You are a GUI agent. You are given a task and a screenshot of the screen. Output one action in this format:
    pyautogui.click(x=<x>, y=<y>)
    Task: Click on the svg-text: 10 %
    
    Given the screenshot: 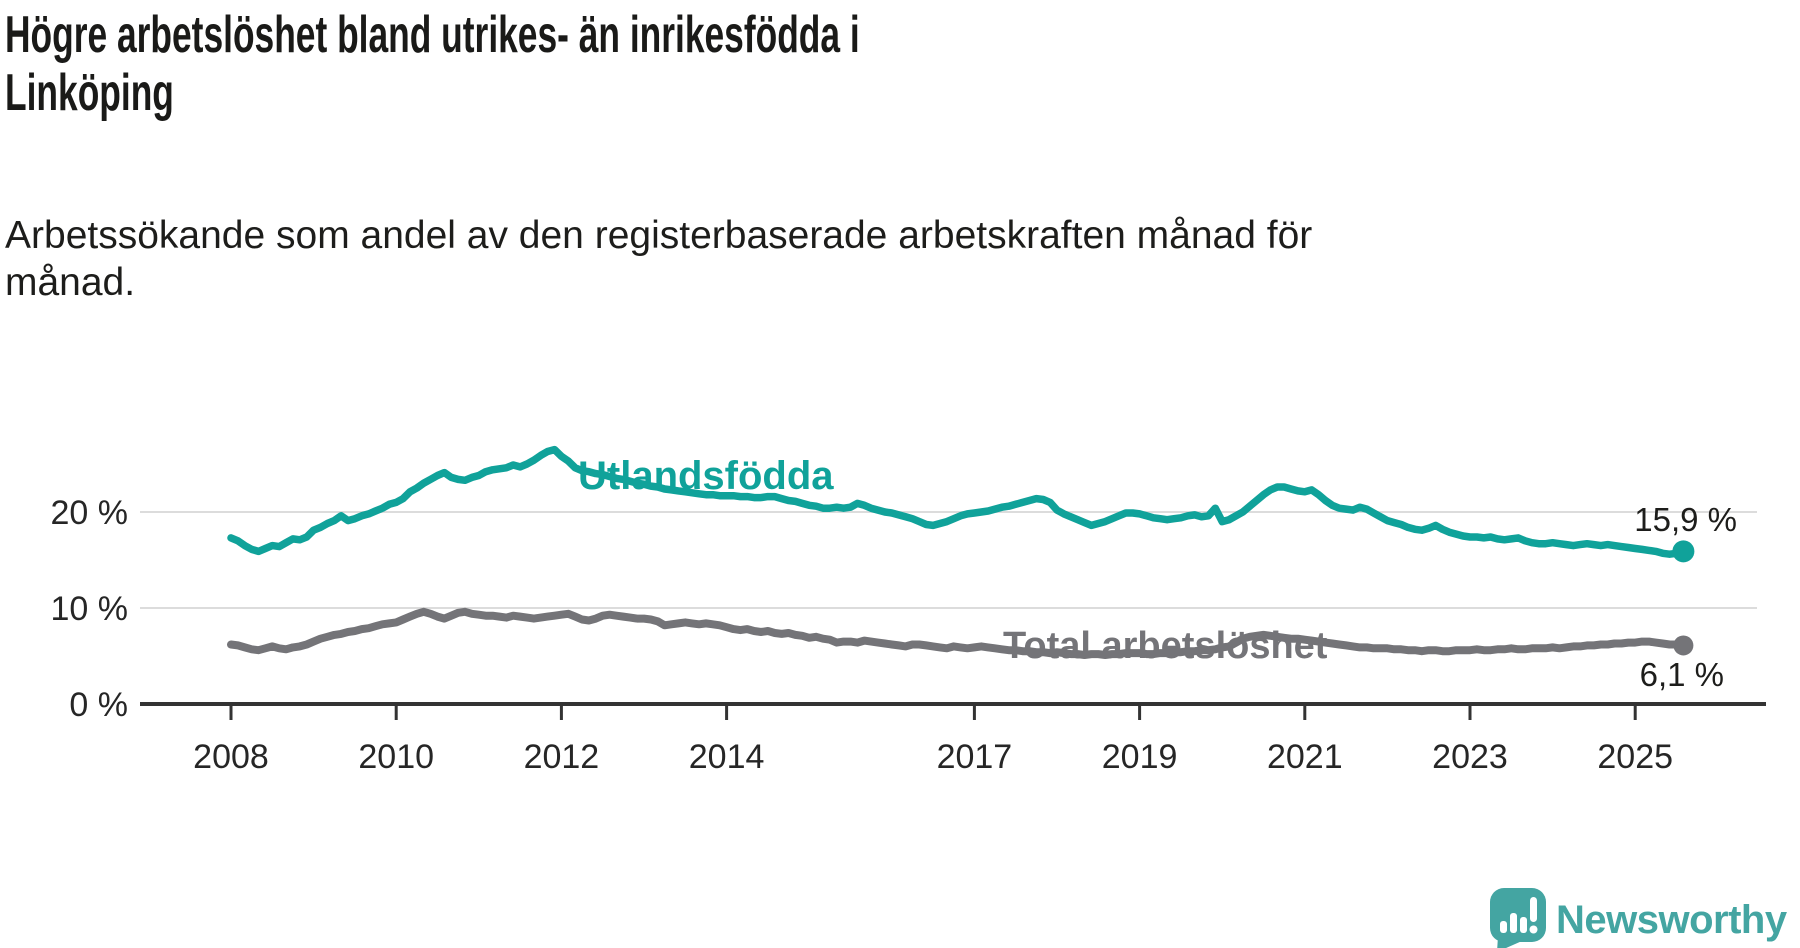 What is the action you would take?
    pyautogui.click(x=90, y=609)
    